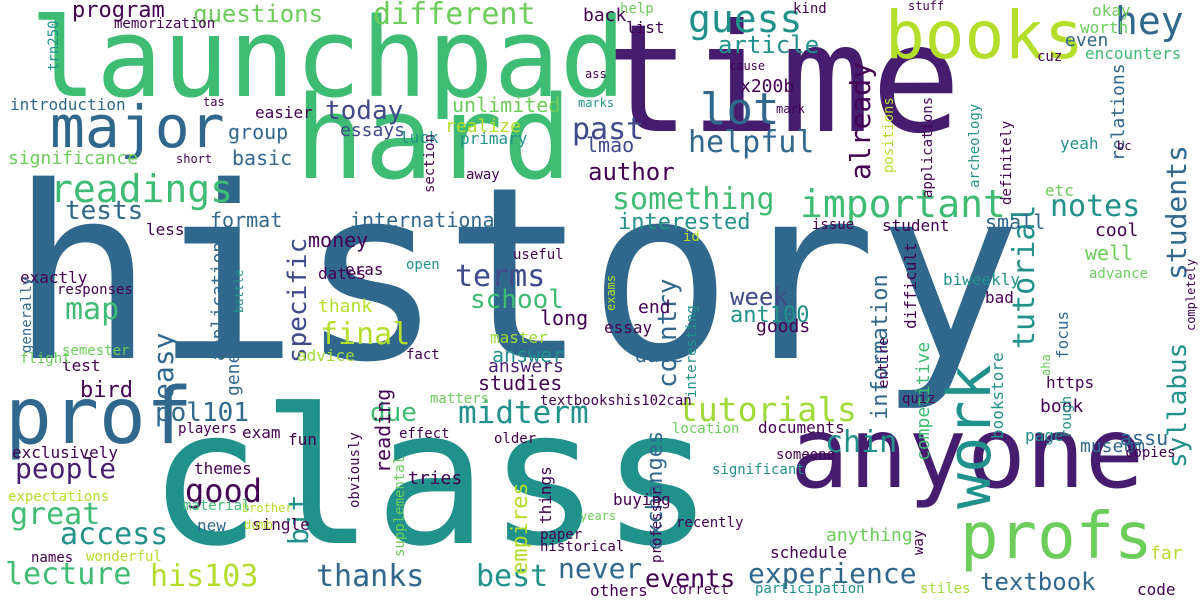 The image size is (1200, 600). I want to click on word-readings: readings, so click(142, 189).